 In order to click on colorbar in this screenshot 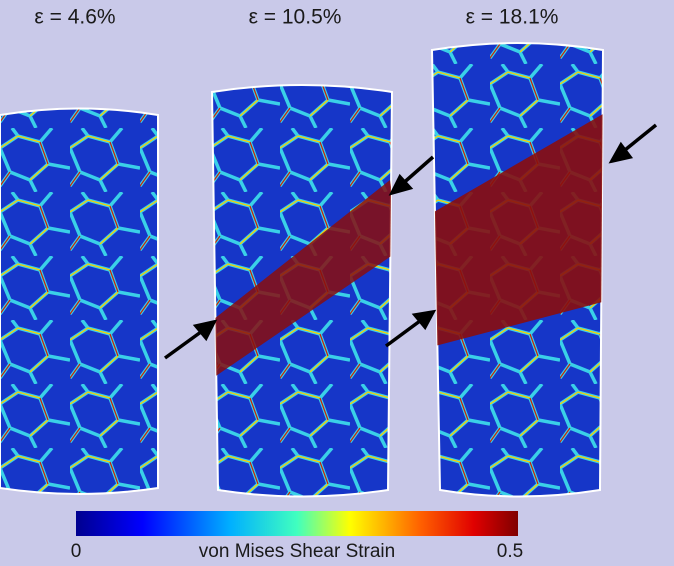, I will do `click(297, 523)`.